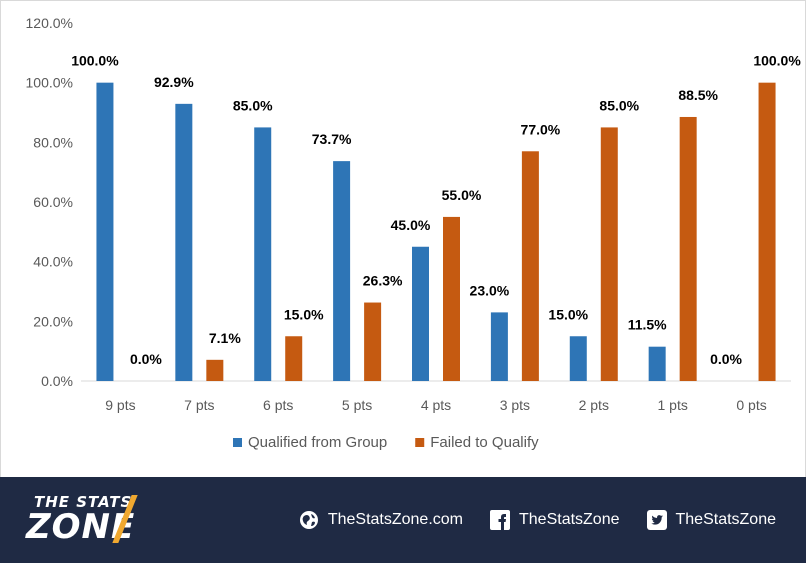 The width and height of the screenshot is (806, 563). Describe the element at coordinates (174, 82) in the screenshot. I see `data-label: 92.9%` at that location.